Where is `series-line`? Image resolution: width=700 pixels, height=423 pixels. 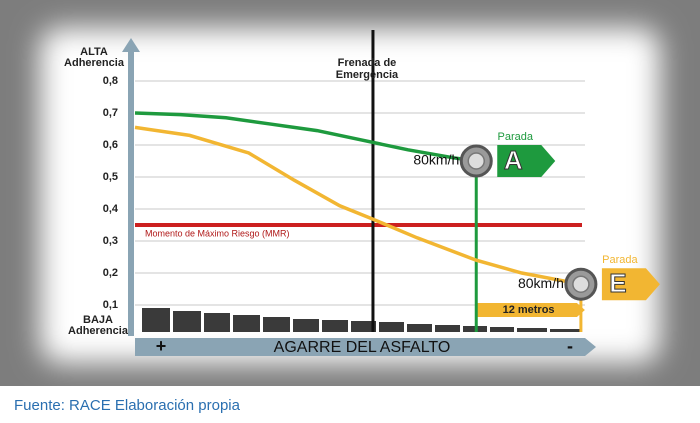
series-line is located at coordinates (305, 137).